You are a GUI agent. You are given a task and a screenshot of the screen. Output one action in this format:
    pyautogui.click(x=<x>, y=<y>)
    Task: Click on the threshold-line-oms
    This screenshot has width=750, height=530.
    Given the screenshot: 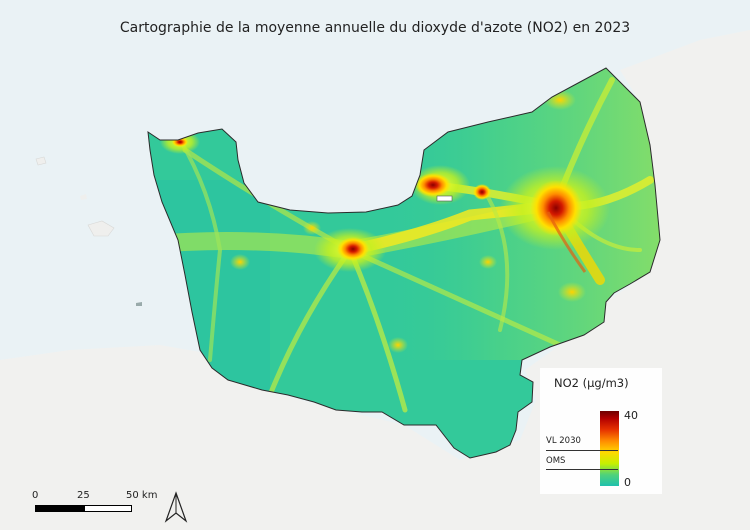 What is the action you would take?
    pyautogui.click(x=582, y=469)
    